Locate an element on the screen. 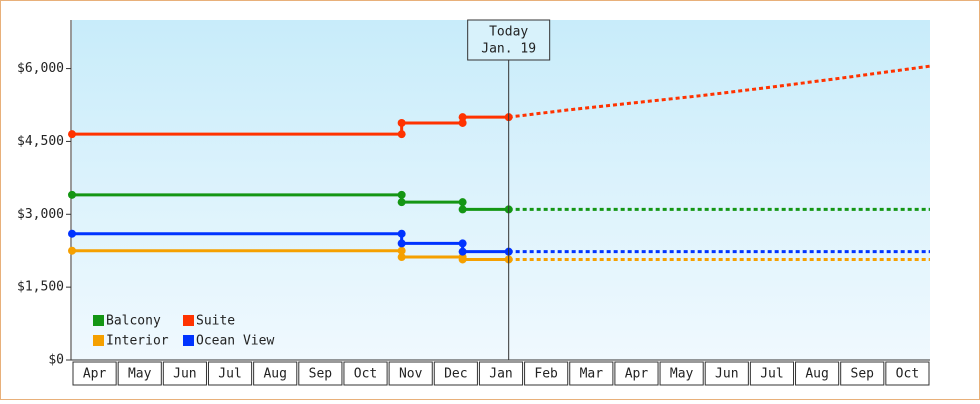 The height and width of the screenshot is (404, 980). y-tick-label: $1,500 is located at coordinates (40, 287).